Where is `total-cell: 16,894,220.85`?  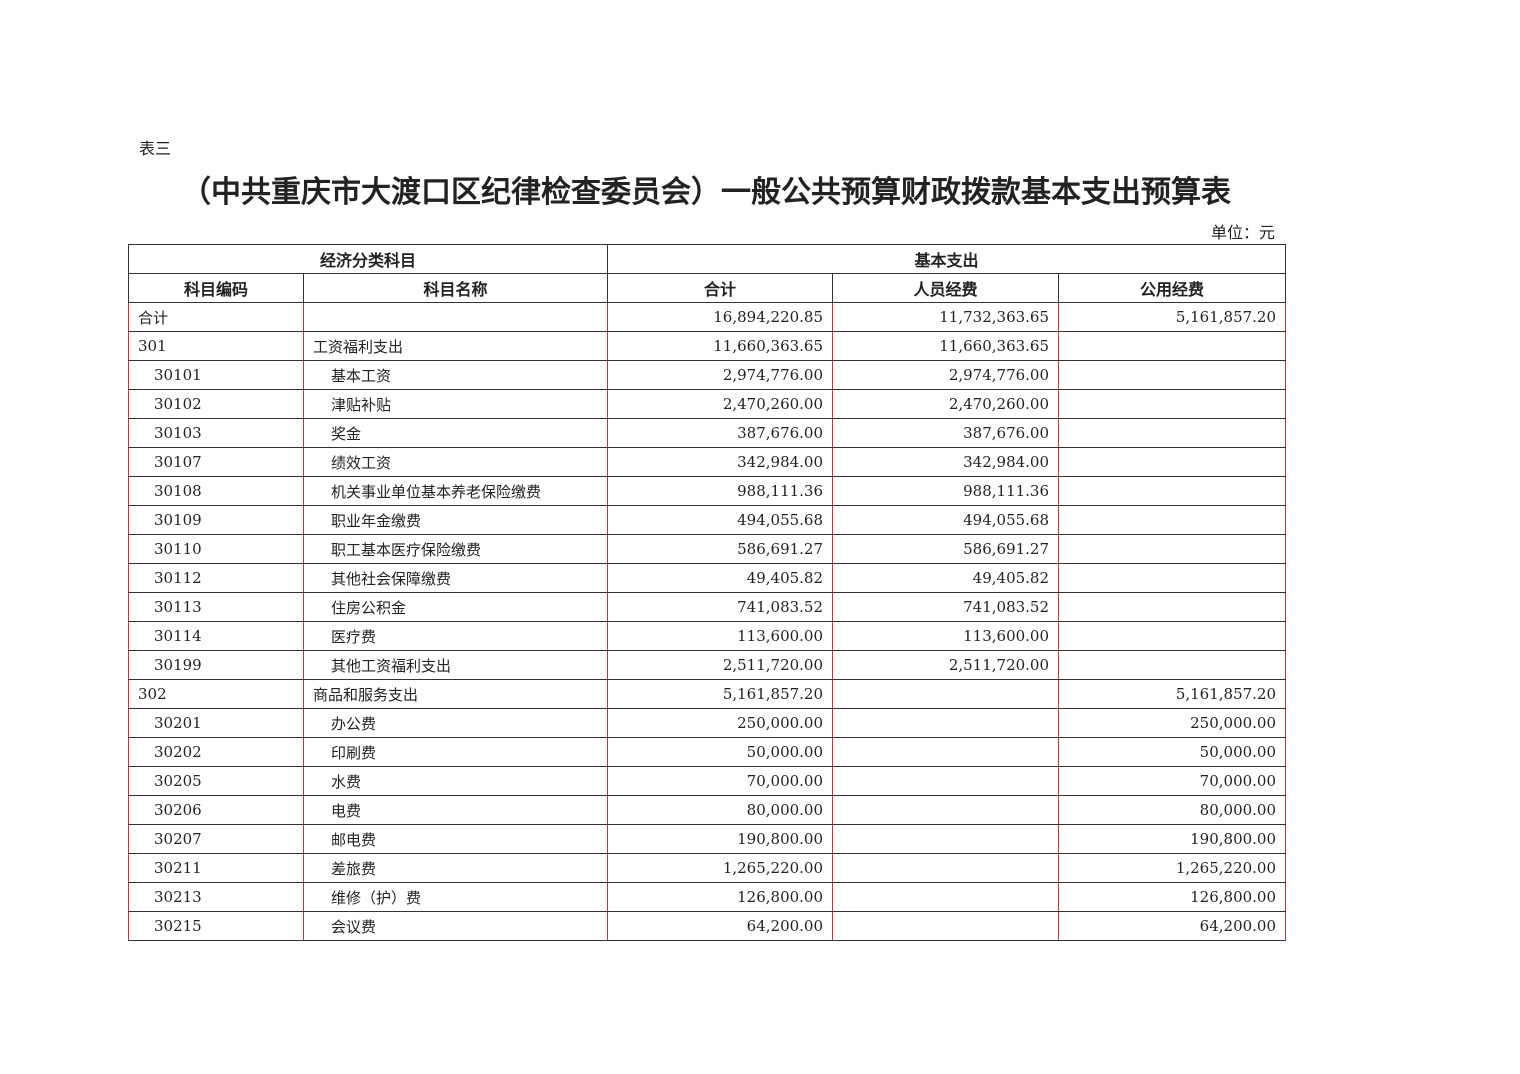 total-cell: 16,894,220.85 is located at coordinates (720, 317).